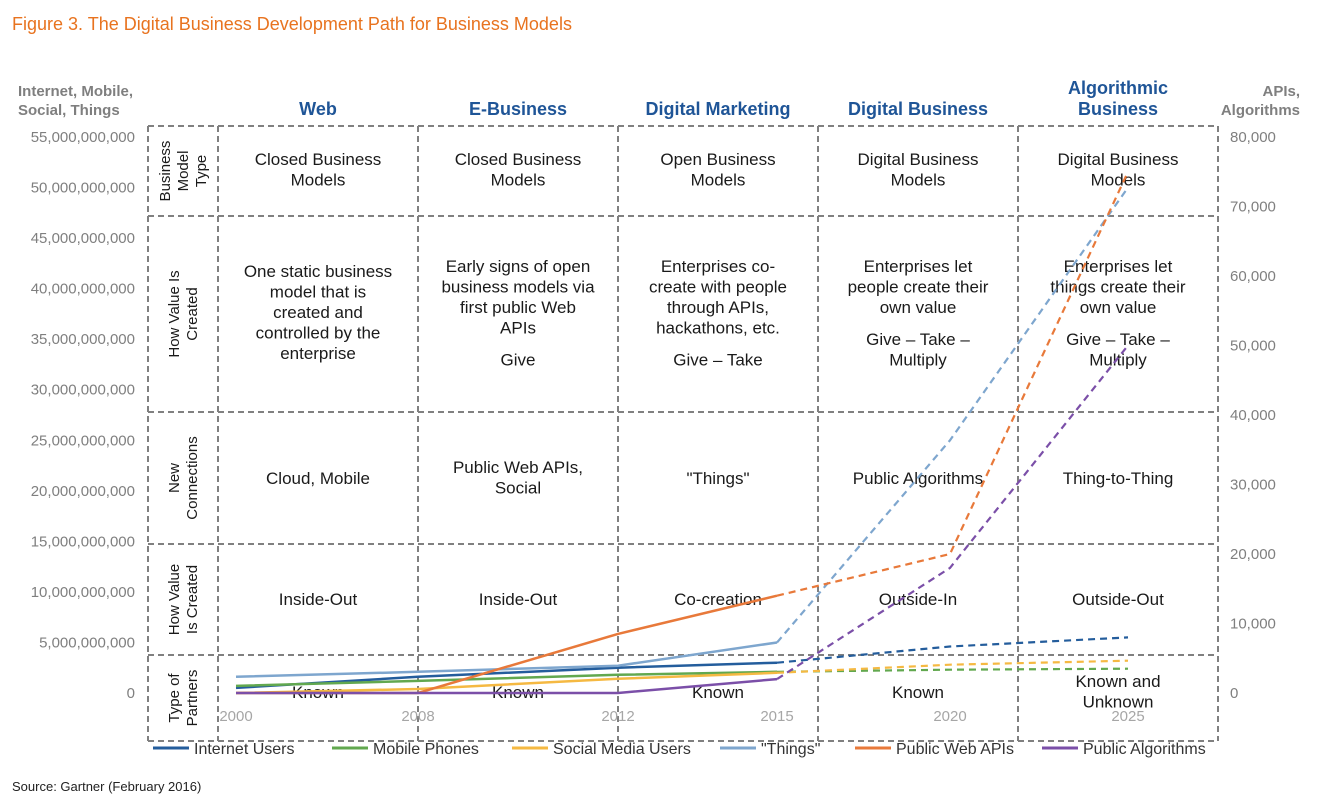 Image resolution: width=1318 pixels, height=804 pixels. I want to click on left-tick-label: 20,000,000,000, so click(83, 491).